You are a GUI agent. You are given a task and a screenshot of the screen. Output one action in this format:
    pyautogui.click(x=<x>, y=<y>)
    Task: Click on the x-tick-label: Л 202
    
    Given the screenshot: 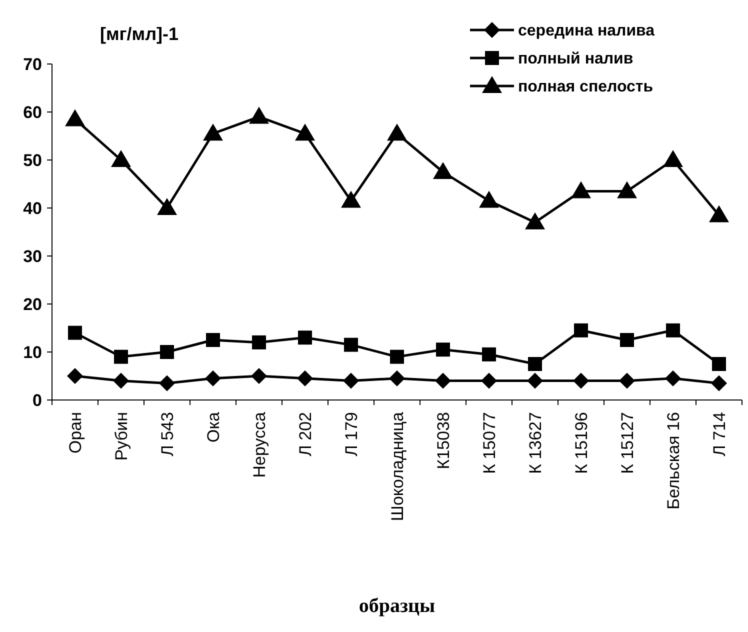 What is the action you would take?
    pyautogui.click(x=305, y=434)
    